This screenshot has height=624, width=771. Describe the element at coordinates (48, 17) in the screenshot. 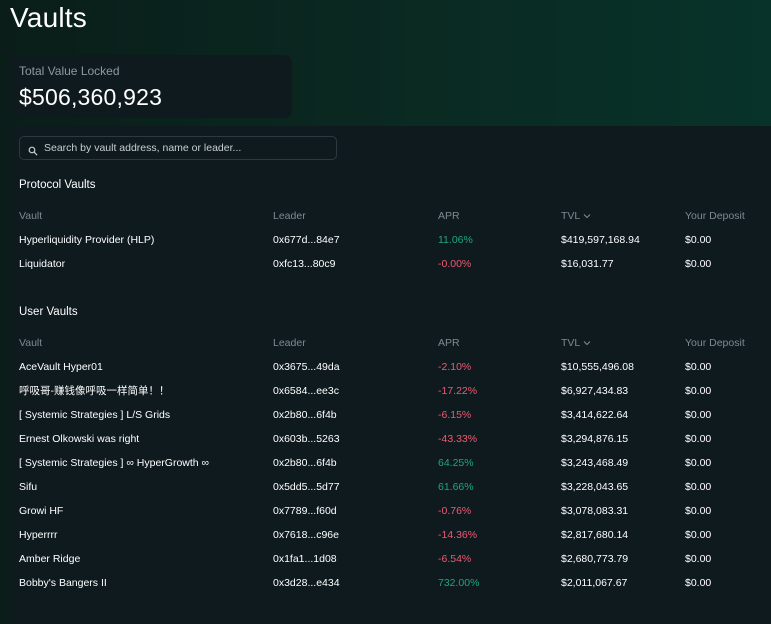

I see `page-title: Vaults` at that location.